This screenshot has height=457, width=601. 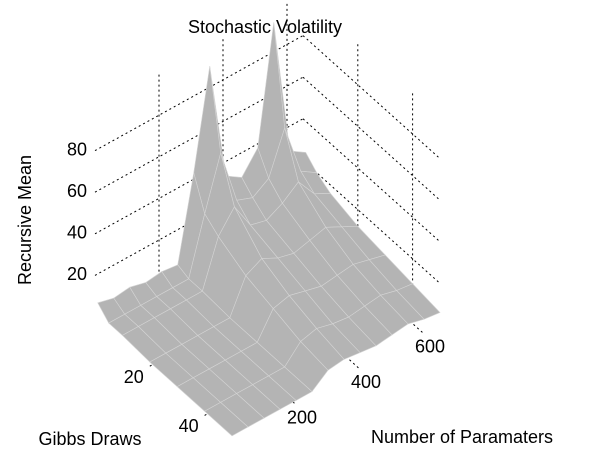 I want to click on y-tick-label: 20, so click(x=134, y=377).